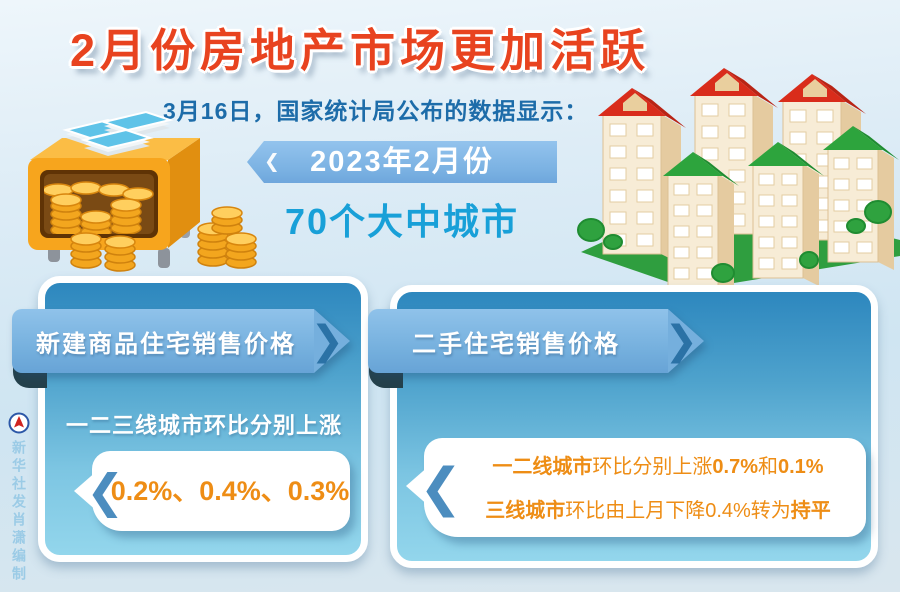  I want to click on date-banner-label: 2023年2月份, so click(402, 162).